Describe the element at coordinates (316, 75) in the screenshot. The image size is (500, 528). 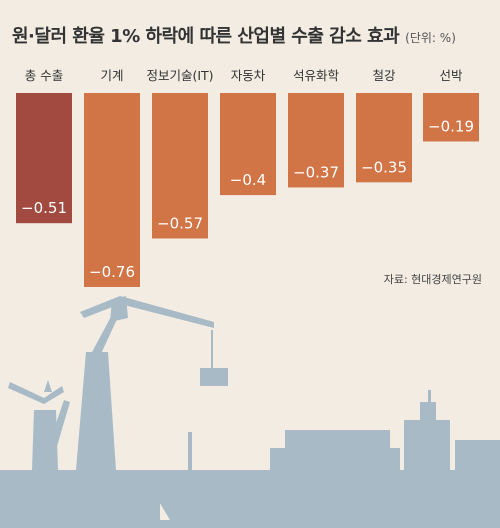
I see `category-label: 석유화학` at that location.